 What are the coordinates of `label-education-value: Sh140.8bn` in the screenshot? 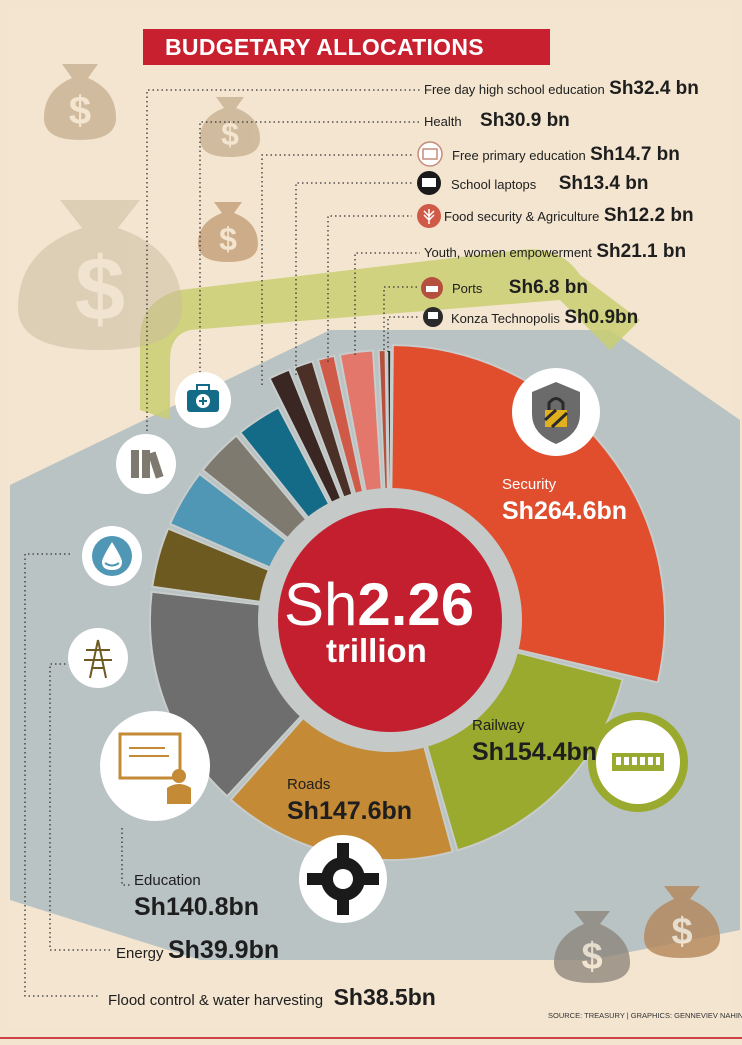 It's located at (197, 907).